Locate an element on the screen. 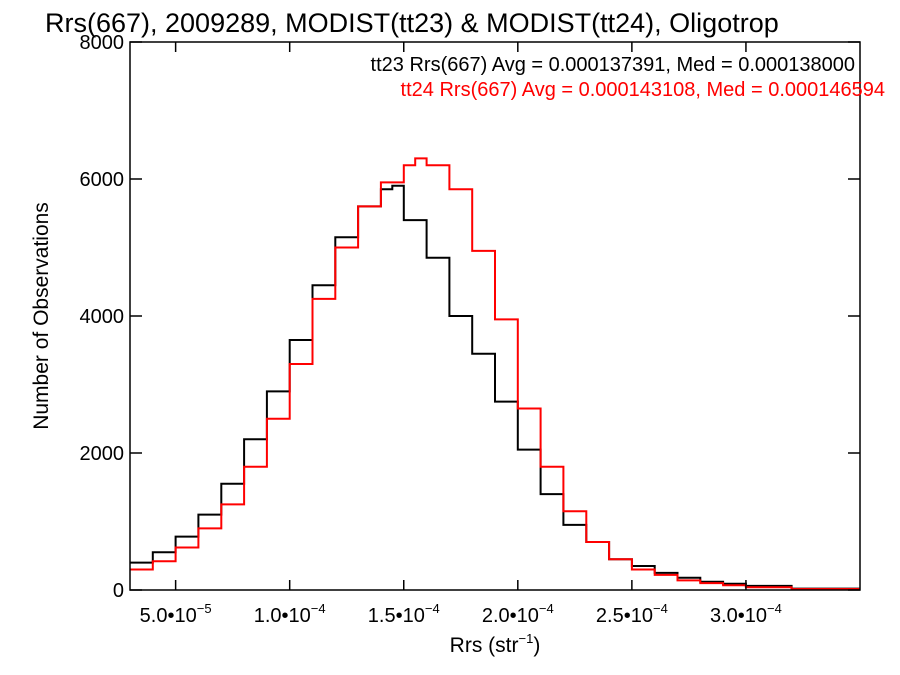 This screenshot has height=675, width=900. y-tick-label: 0 is located at coordinates (118, 591).